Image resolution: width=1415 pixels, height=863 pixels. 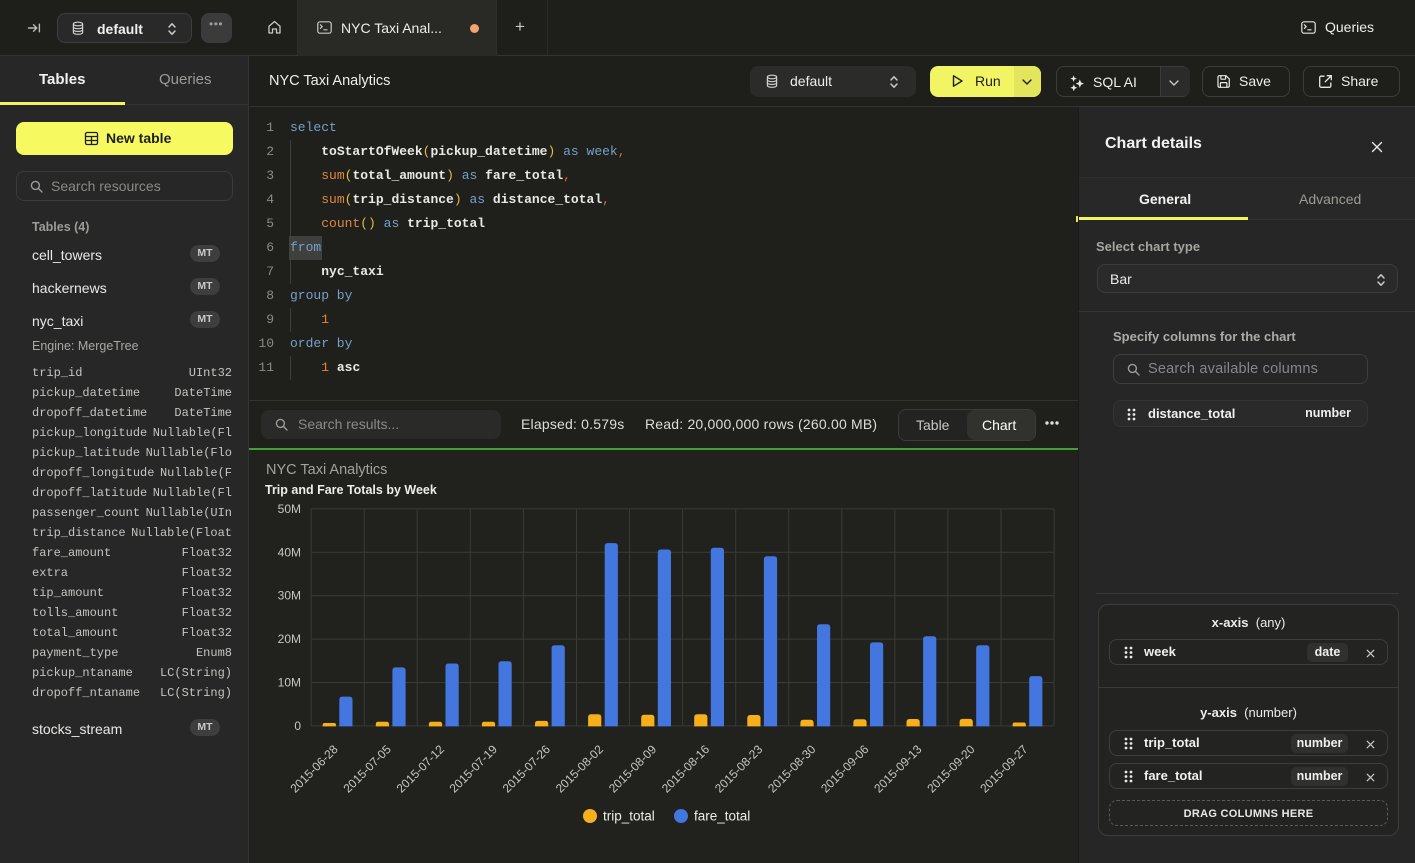 What do you see at coordinates (289, 639) in the screenshot?
I see `svg-text: 20M` at bounding box center [289, 639].